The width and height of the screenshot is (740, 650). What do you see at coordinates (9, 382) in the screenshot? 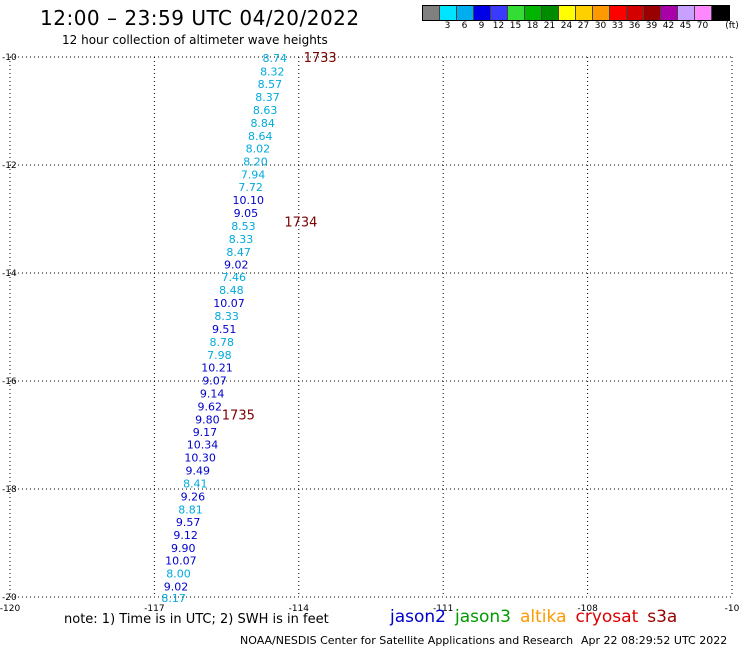
I see `latitude-tick-label: -16` at bounding box center [9, 382].